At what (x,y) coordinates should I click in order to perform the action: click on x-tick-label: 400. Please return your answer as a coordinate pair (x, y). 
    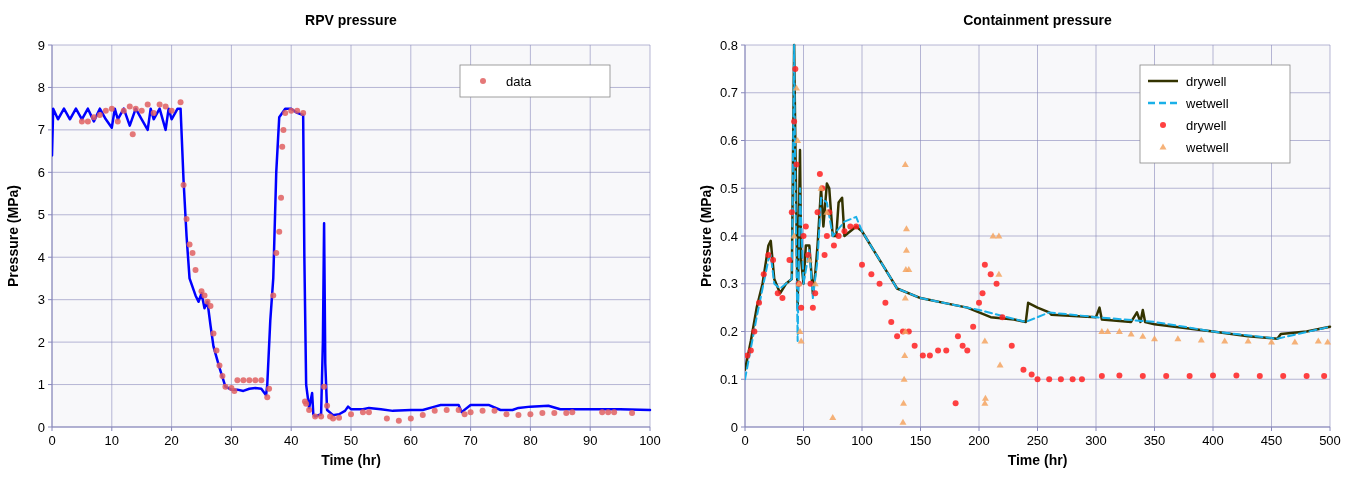
    Looking at the image, I should click on (1213, 440).